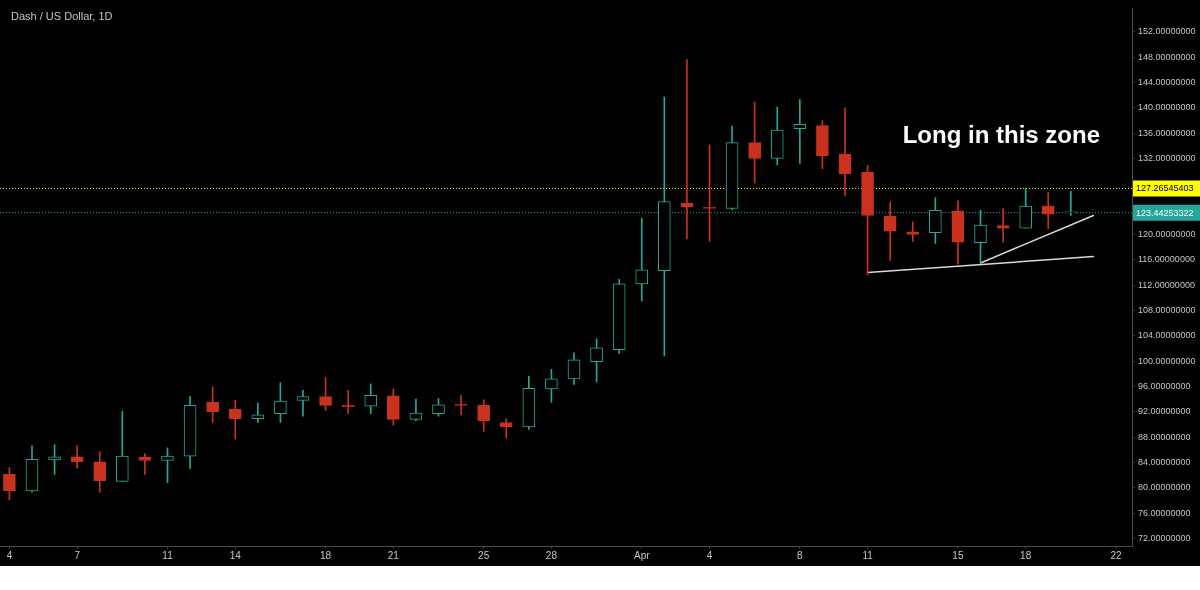 This screenshot has height=590, width=1200. I want to click on y-tick-label: 100.00000000, so click(1167, 360).